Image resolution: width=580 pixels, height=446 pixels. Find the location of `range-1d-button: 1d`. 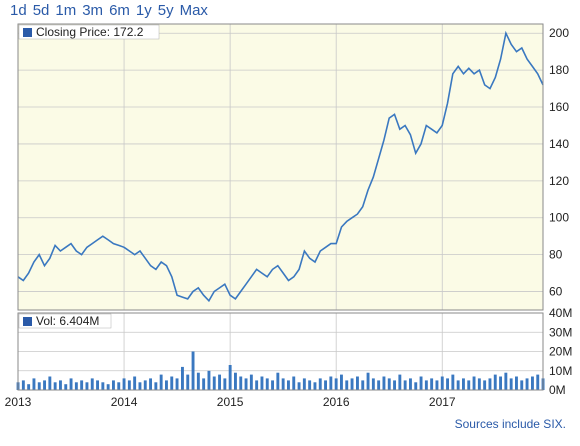

range-1d-button: 1d is located at coordinates (18, 10).